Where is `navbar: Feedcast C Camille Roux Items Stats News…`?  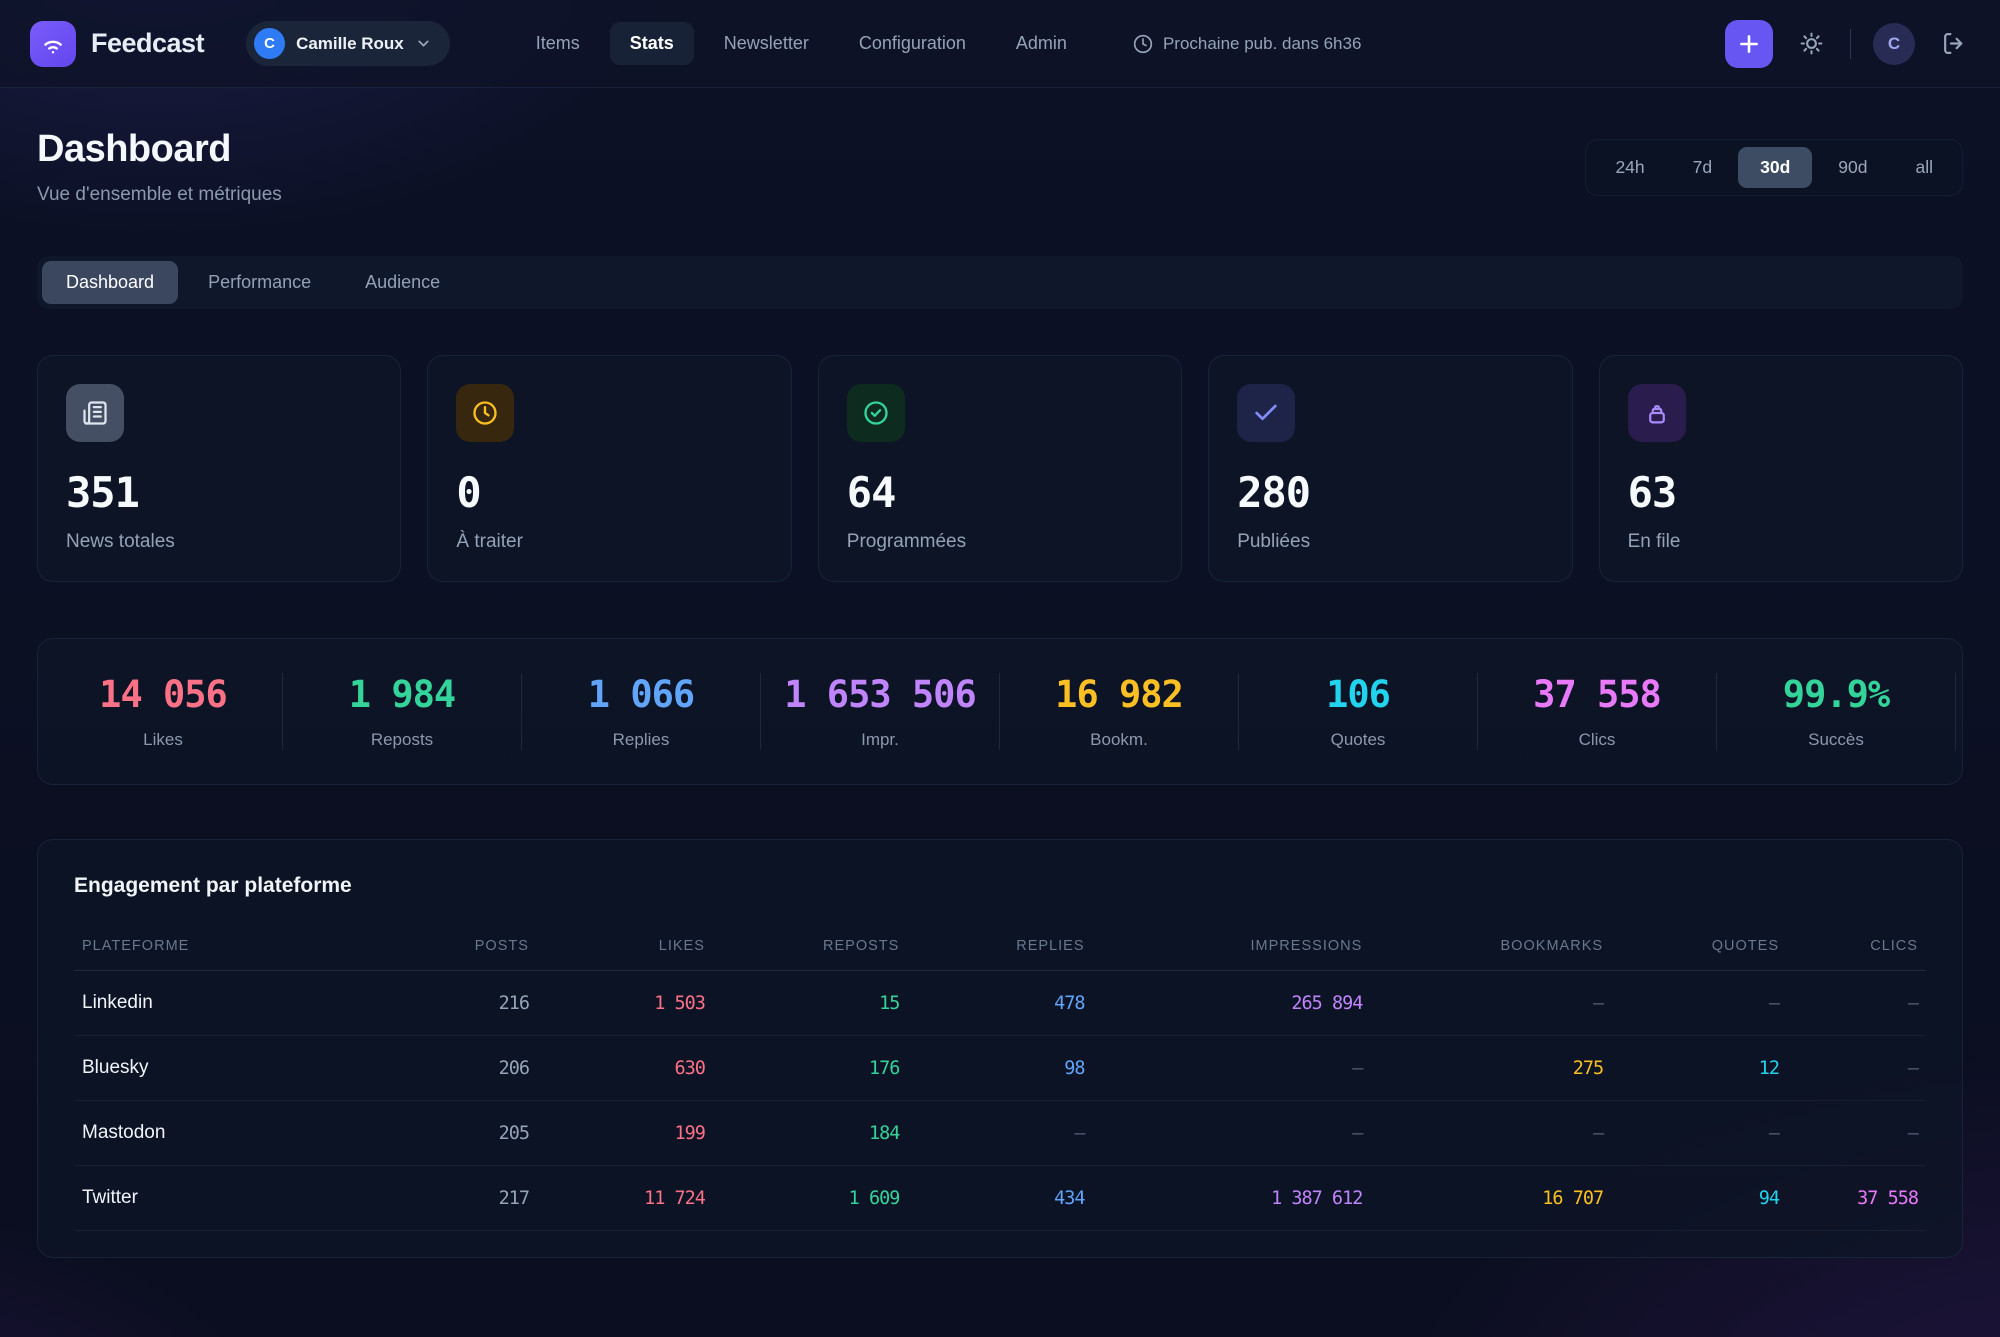 navbar: Feedcast C Camille Roux Items Stats News… is located at coordinates (1000, 44).